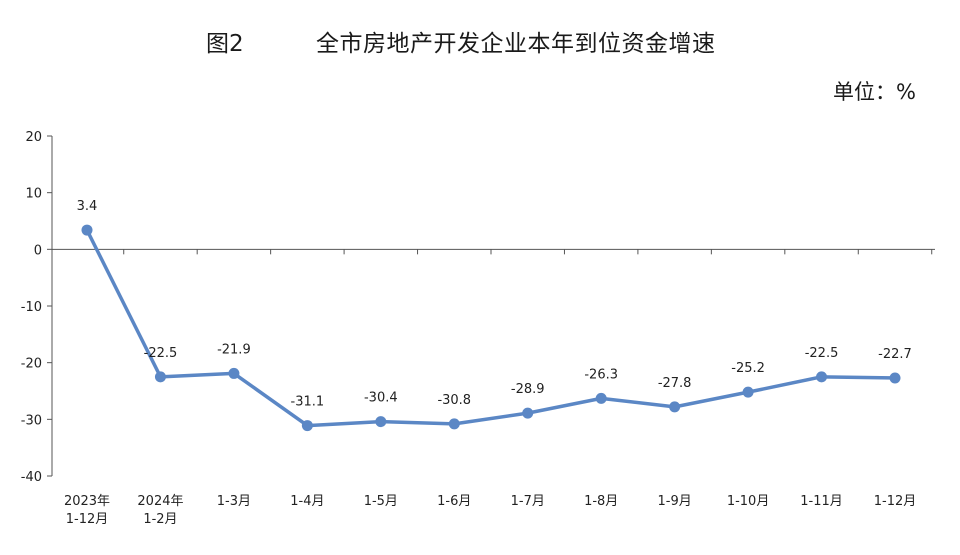  What do you see at coordinates (87, 510) in the screenshot?
I see `x-tick-label: 2023年 1-12月` at bounding box center [87, 510].